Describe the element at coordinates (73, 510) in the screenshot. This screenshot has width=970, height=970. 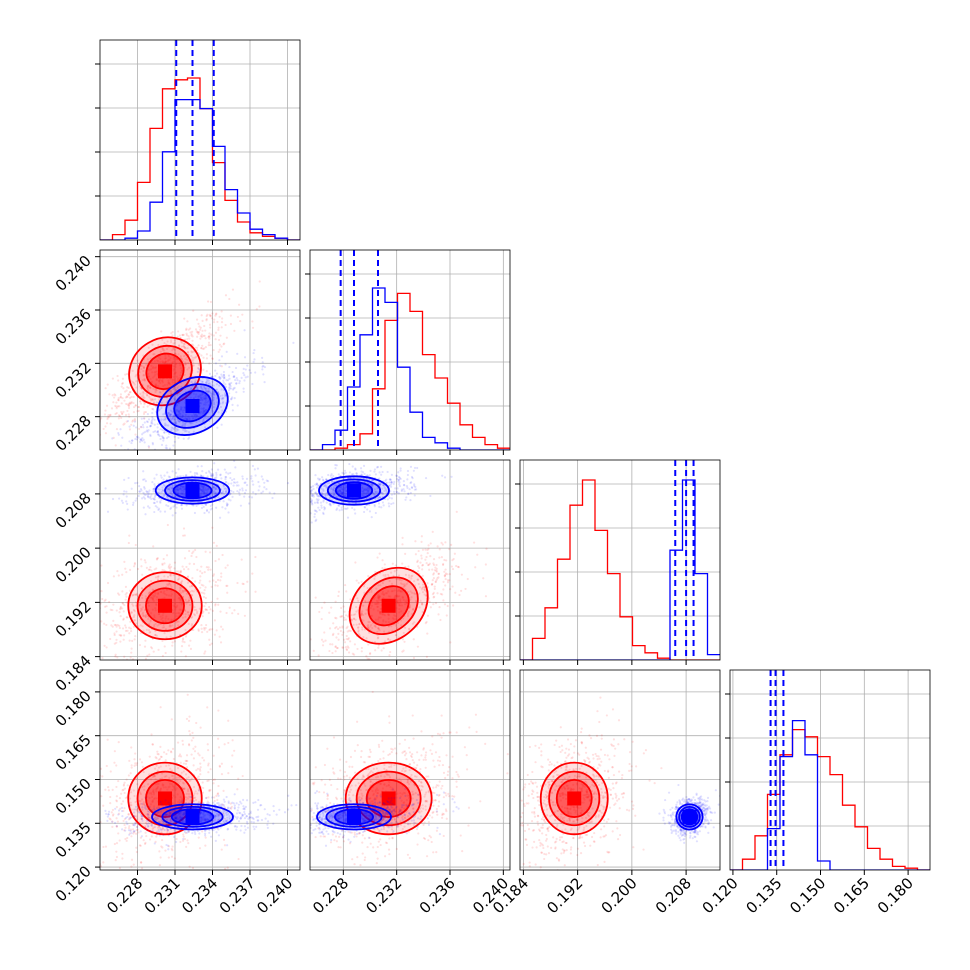
I see `y-tick-label: 0.208` at that location.